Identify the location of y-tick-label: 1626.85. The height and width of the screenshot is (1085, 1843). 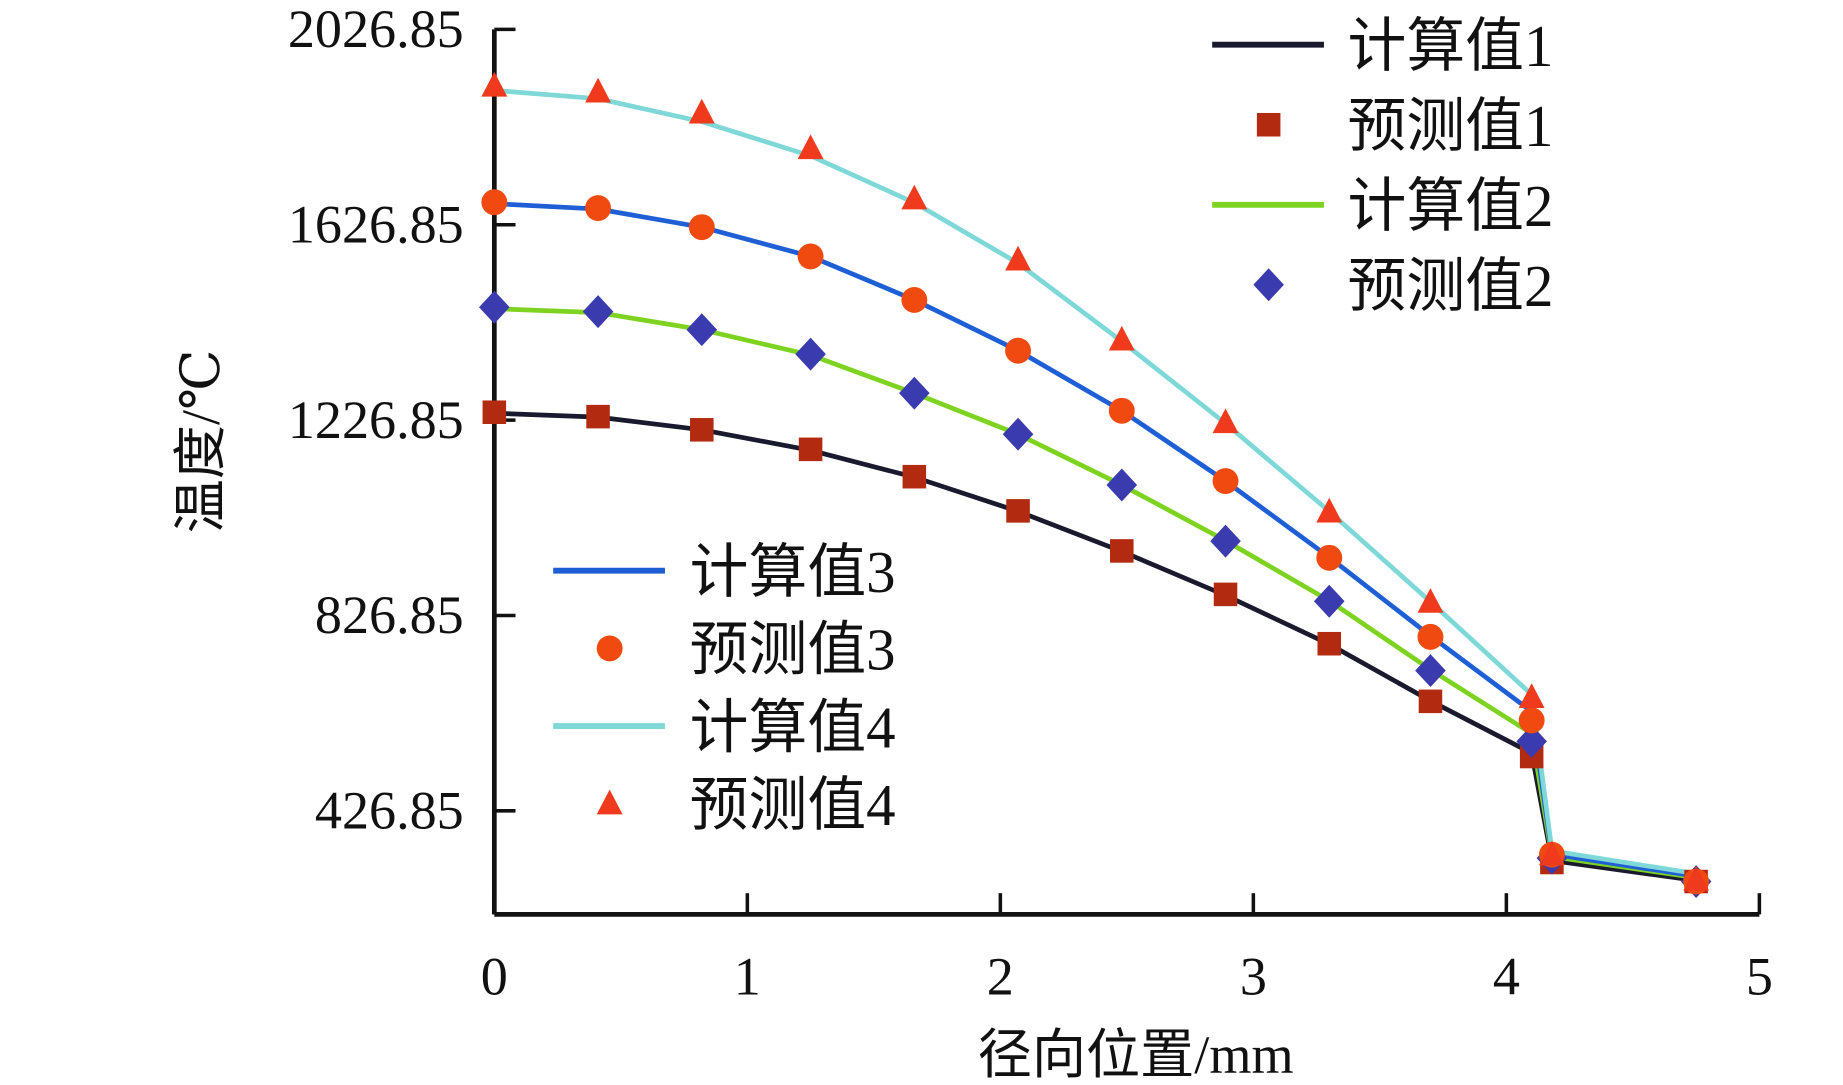
(376, 224).